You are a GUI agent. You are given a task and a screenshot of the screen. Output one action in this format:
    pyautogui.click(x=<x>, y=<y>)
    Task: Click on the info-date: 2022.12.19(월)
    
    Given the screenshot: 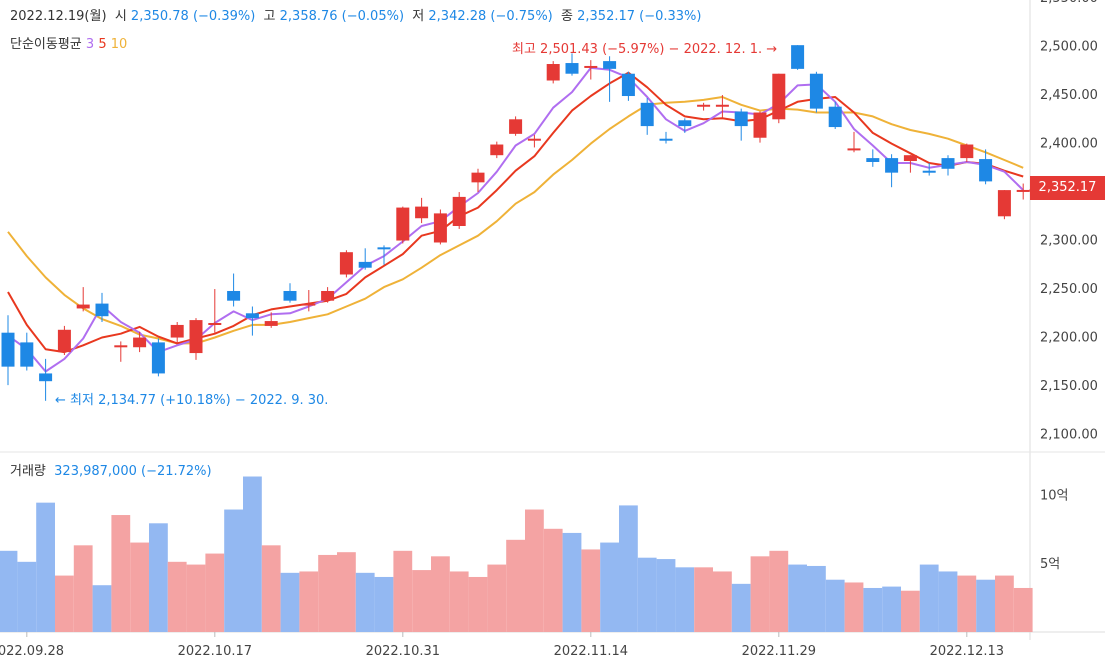 What is the action you would take?
    pyautogui.click(x=58, y=16)
    